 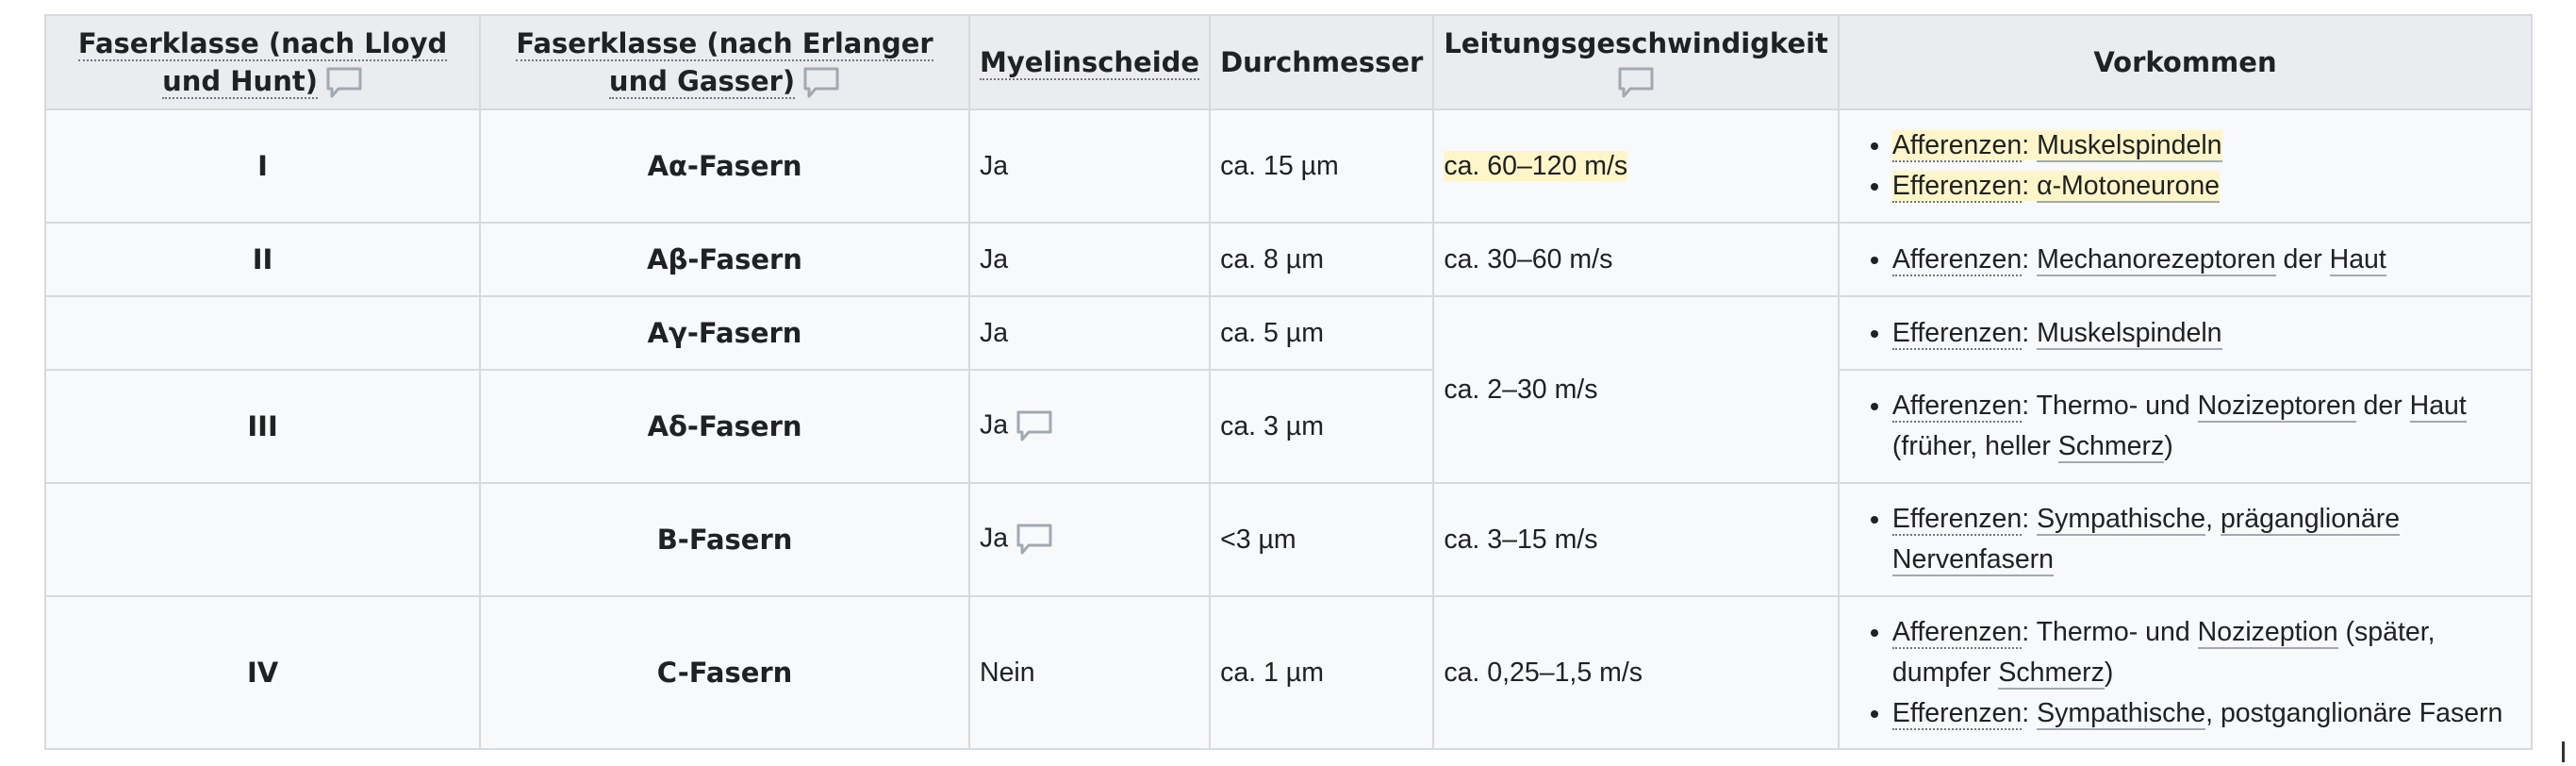 What do you see at coordinates (2129, 187) in the screenshot?
I see `link-alpha-motoneurone: α-Motoneurone` at bounding box center [2129, 187].